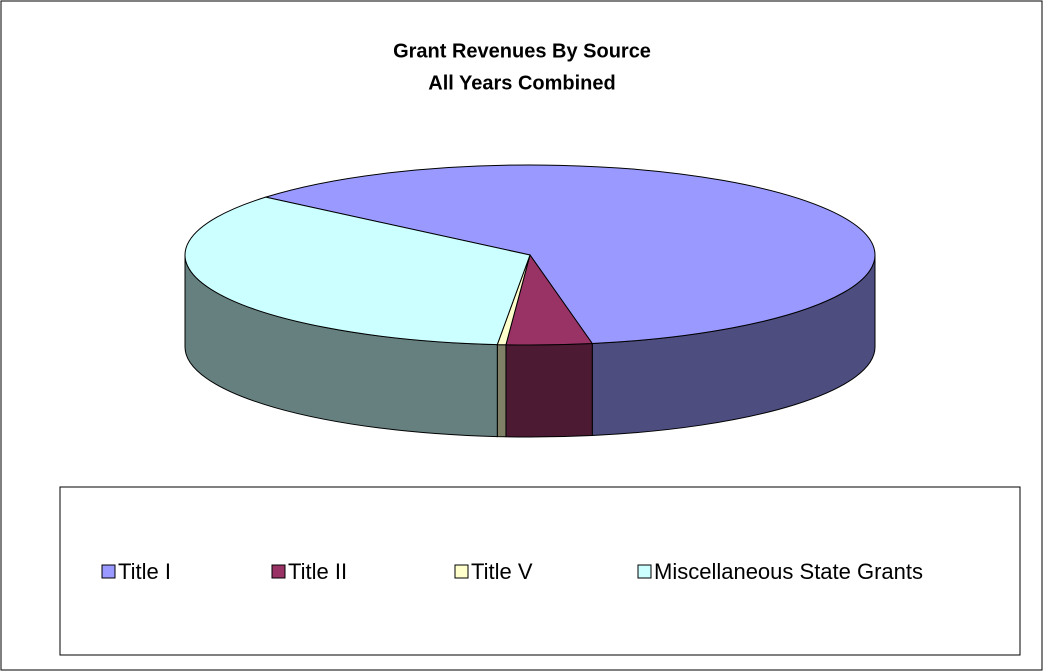  What do you see at coordinates (357, 271) in the screenshot?
I see `pie-slice` at bounding box center [357, 271].